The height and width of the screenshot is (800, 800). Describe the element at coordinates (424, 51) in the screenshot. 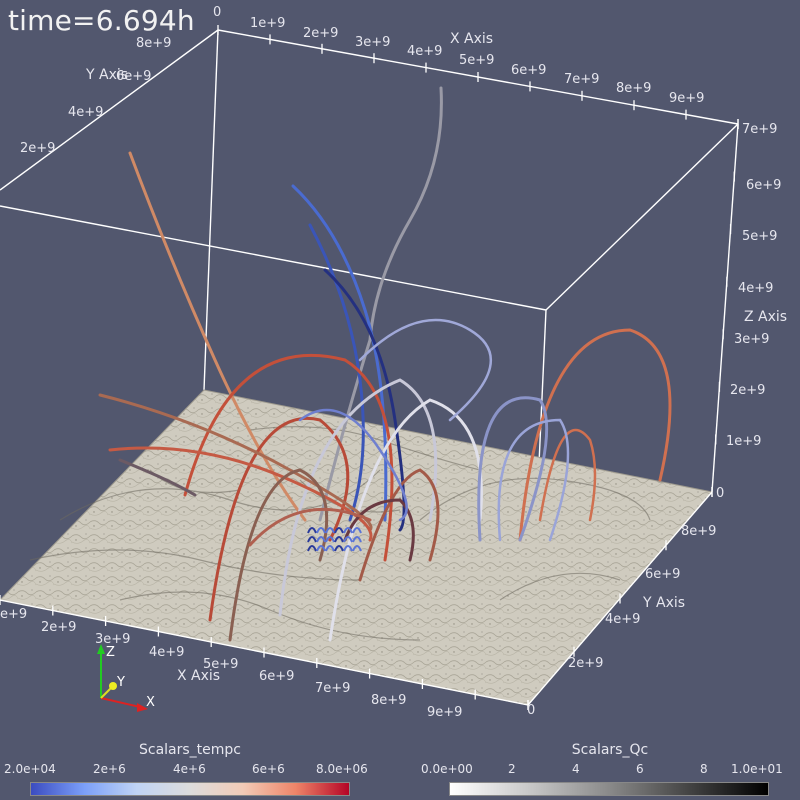

I see `x-tick-label: 4e+9` at that location.